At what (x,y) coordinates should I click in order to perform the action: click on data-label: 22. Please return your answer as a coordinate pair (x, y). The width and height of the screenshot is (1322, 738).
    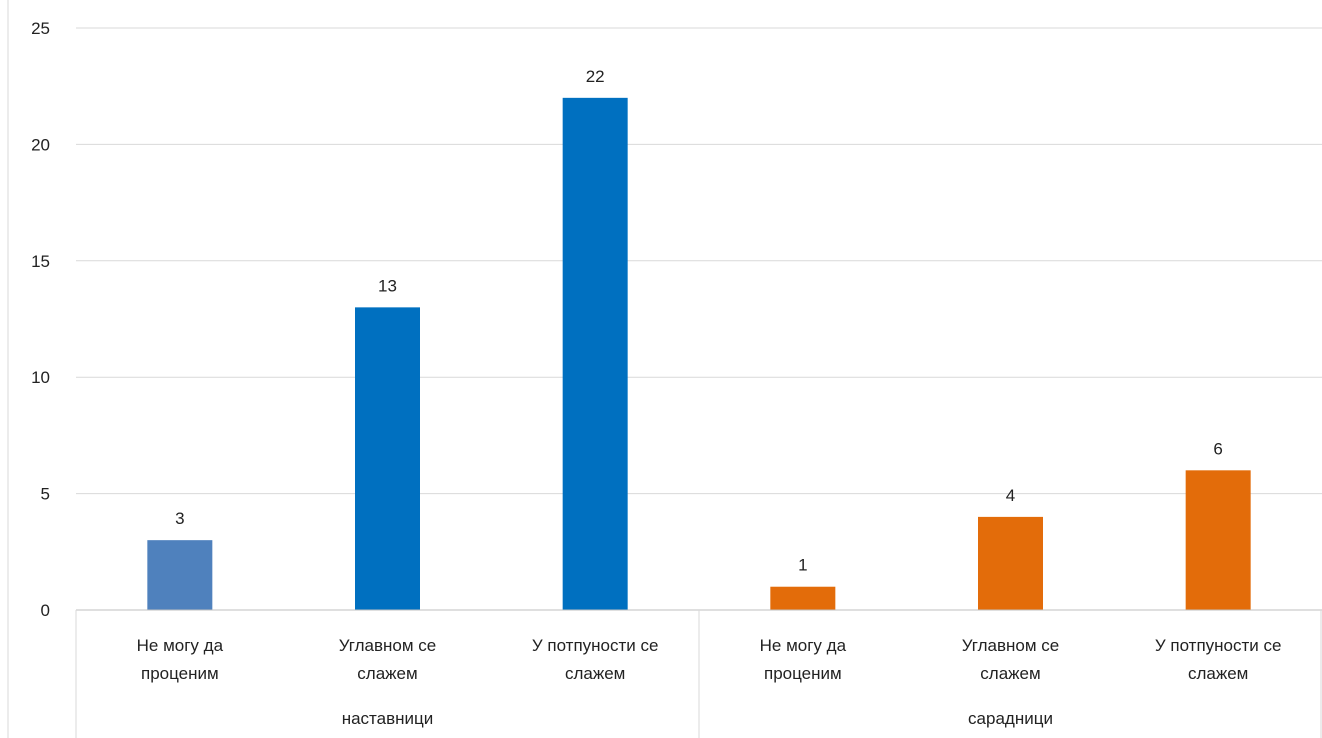
    Looking at the image, I should click on (595, 76).